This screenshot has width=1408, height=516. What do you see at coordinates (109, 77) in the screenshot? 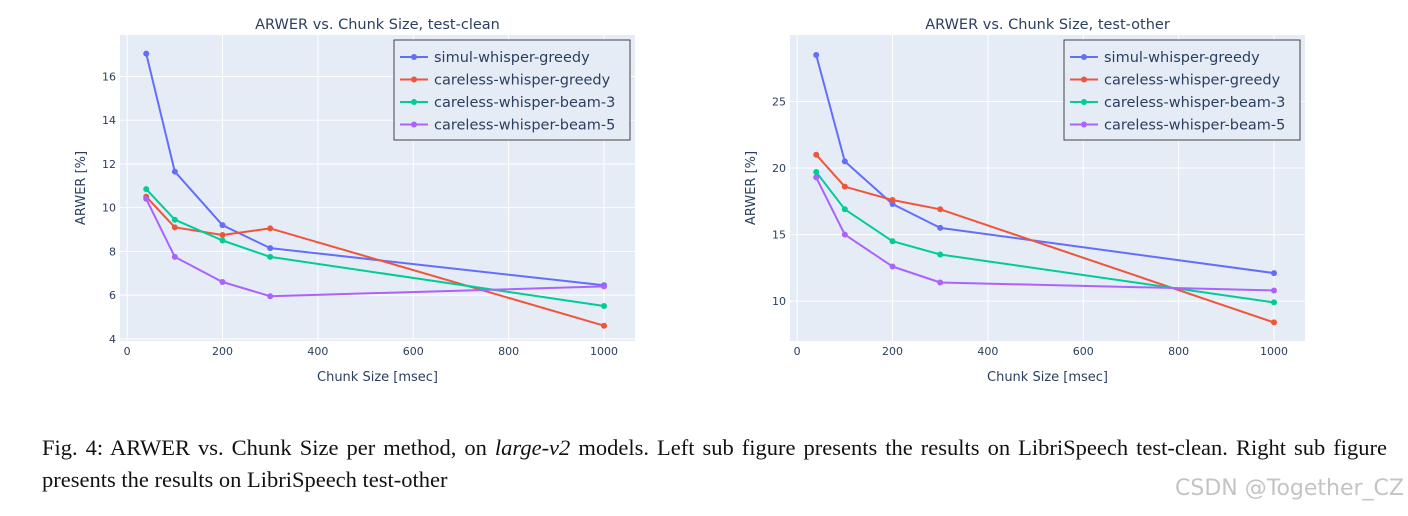
I see `y-tick-label: 16` at bounding box center [109, 77].